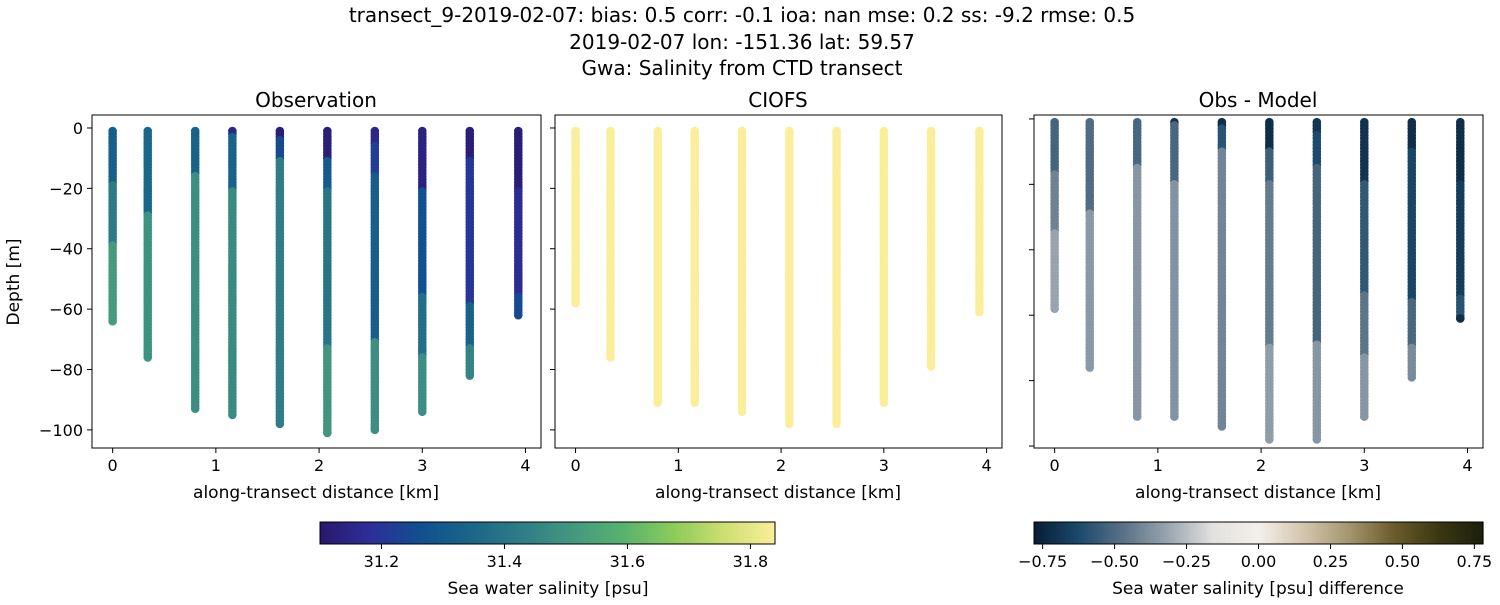  I want to click on data-points, so click(1257, 280).